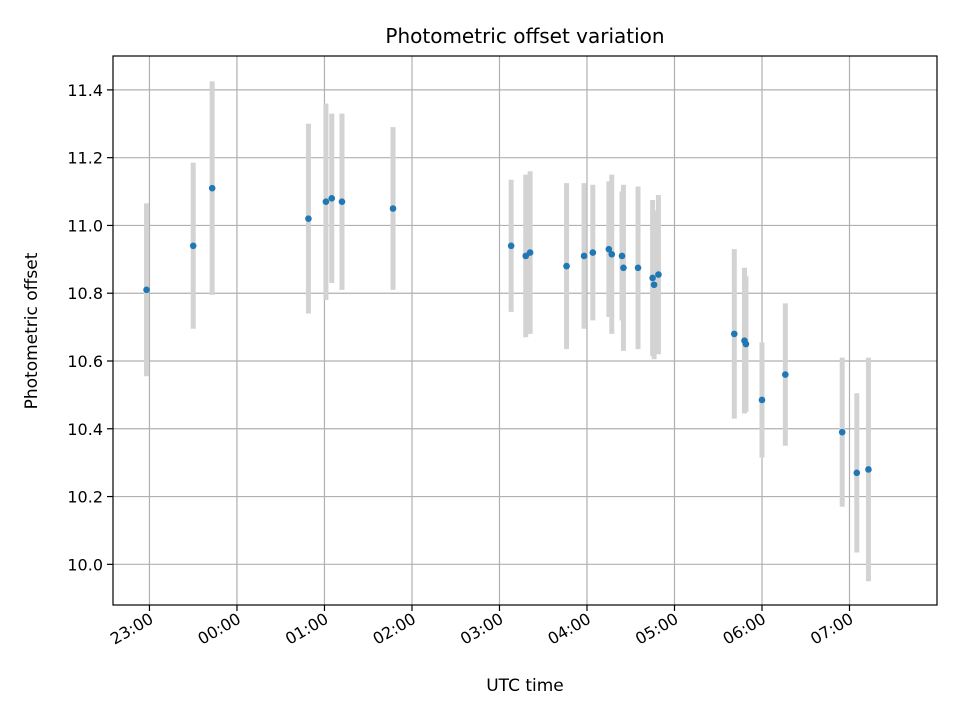 This screenshot has width=960, height=720. What do you see at coordinates (85, 361) in the screenshot?
I see `y-tick-label: 10.6` at bounding box center [85, 361].